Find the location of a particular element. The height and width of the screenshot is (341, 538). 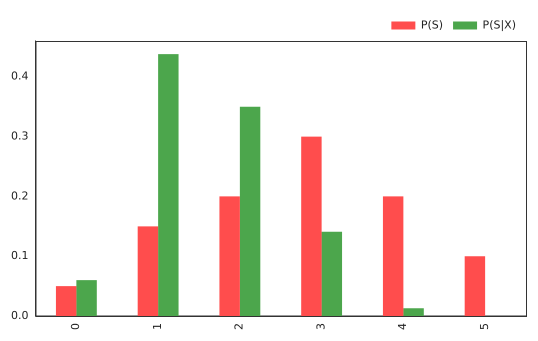

y-tick-label: 0.1 is located at coordinates (19, 255).